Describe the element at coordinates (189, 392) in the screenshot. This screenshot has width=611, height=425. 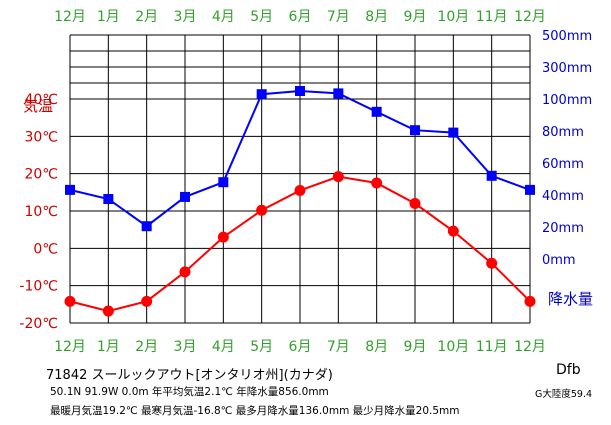
I see `station-coords: 50.1N 91.9W 0.0m 年平均気温2.1℃ 年降水量856.0mm` at that location.